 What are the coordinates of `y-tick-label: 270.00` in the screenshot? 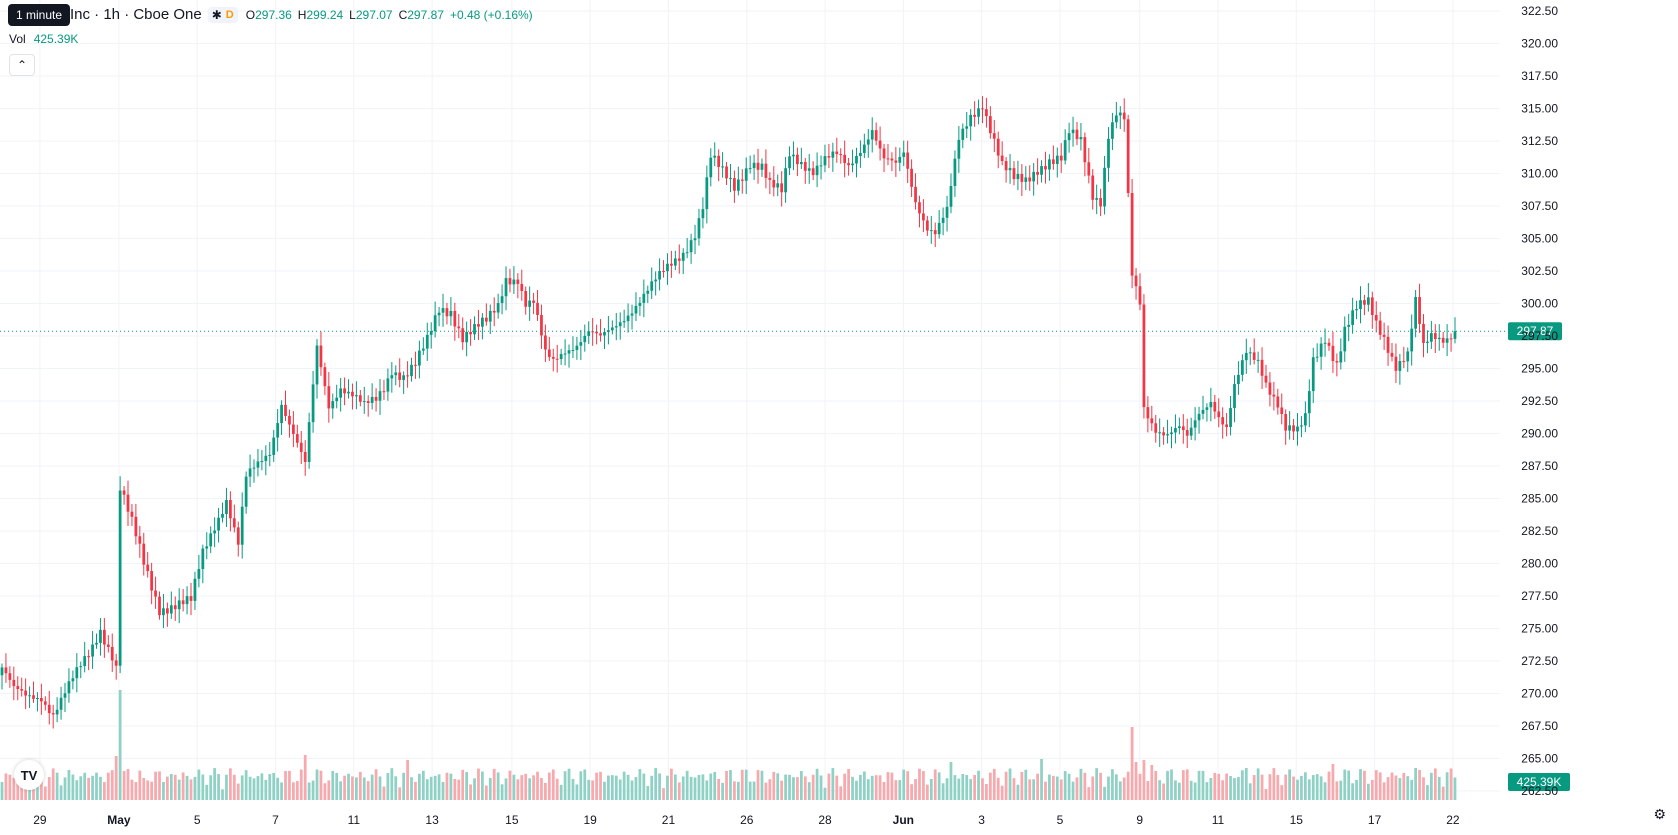 It's located at (1539, 693).